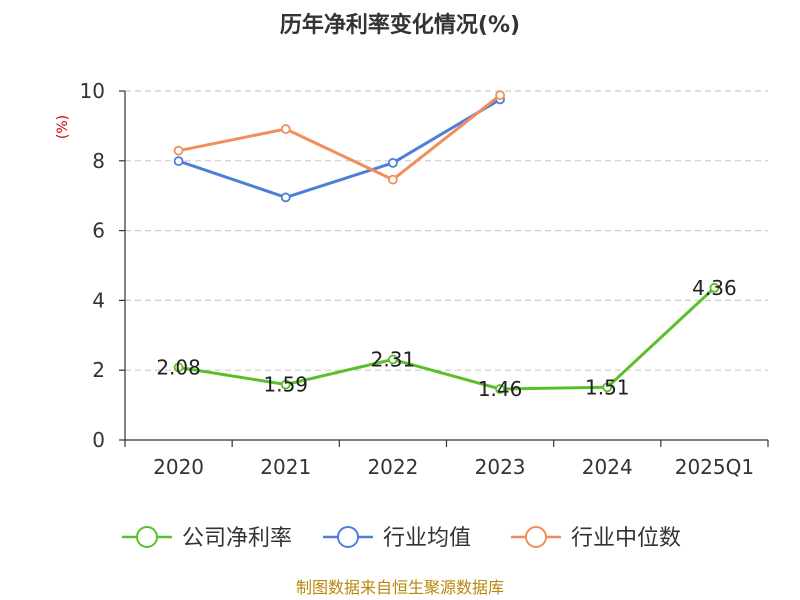 The width and height of the screenshot is (800, 600). Describe the element at coordinates (98, 161) in the screenshot. I see `y-tick-label: 8` at that location.